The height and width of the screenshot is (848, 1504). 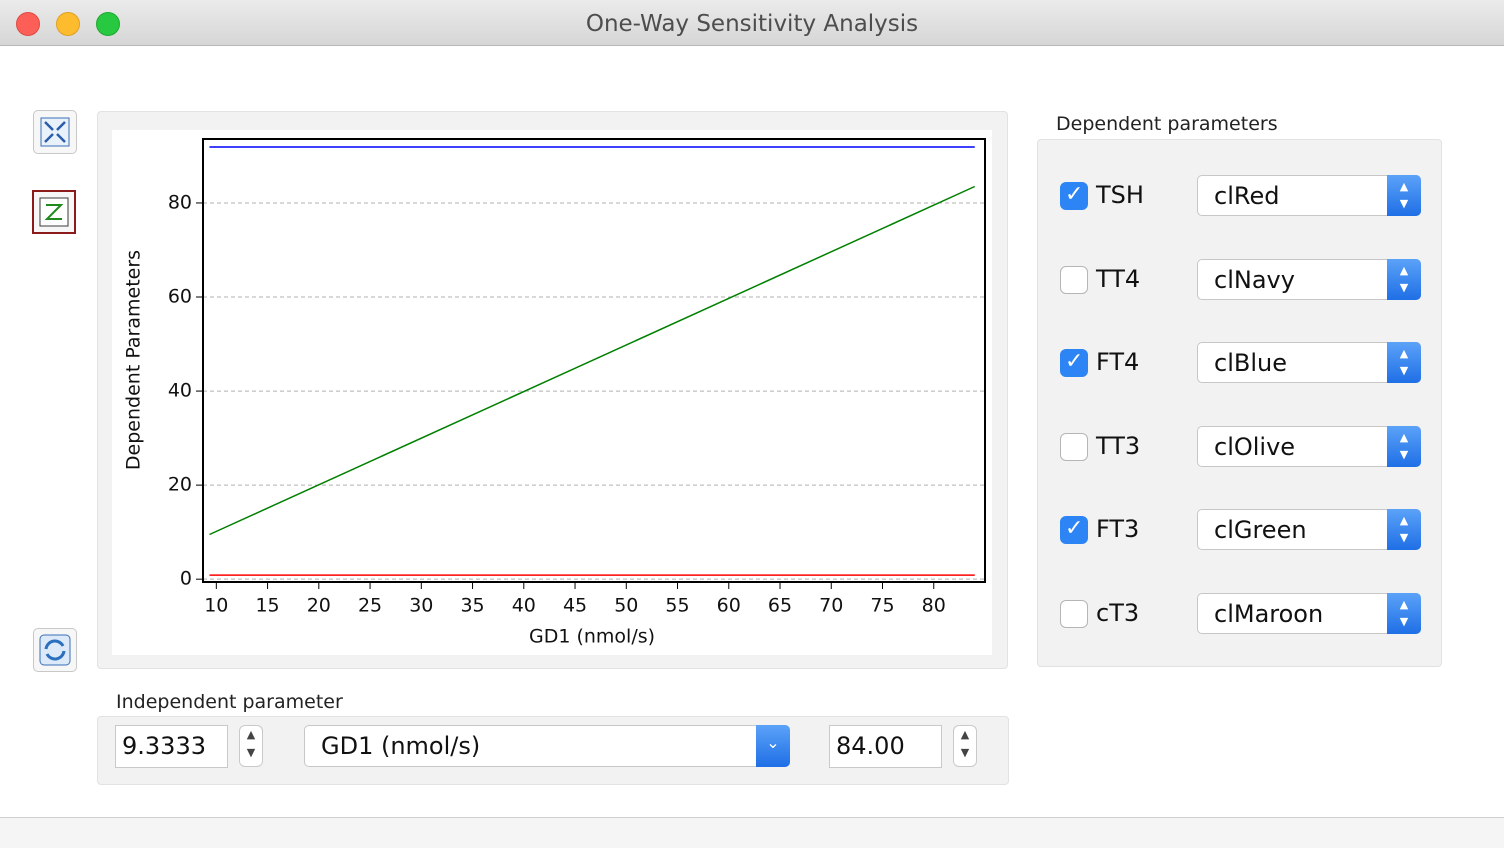 What do you see at coordinates (729, 606) in the screenshot?
I see `x-tick-label: 60` at bounding box center [729, 606].